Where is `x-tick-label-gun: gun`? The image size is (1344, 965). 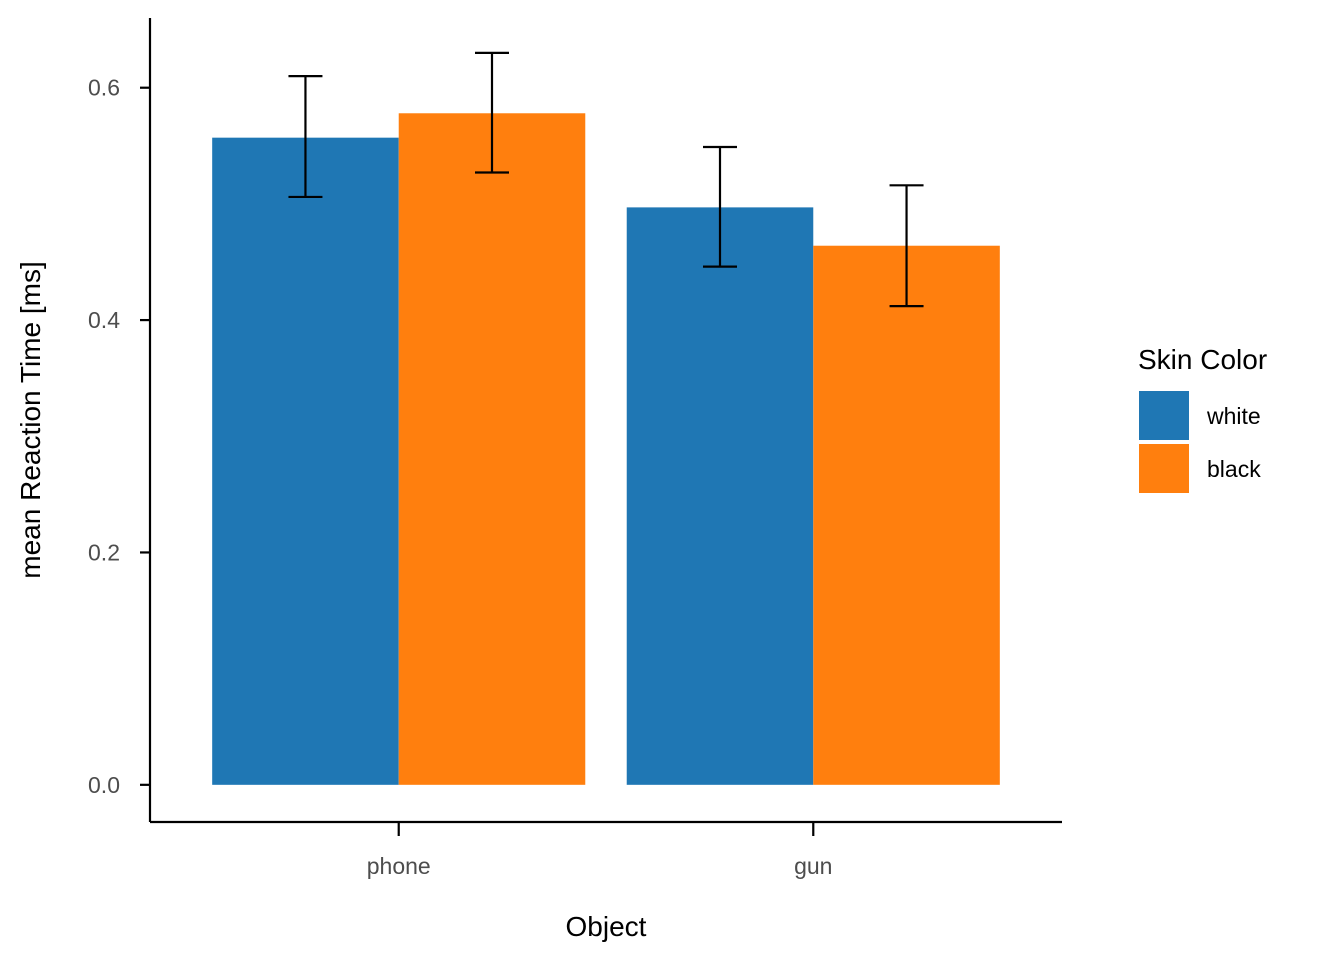 x-tick-label-gun: gun is located at coordinates (813, 866).